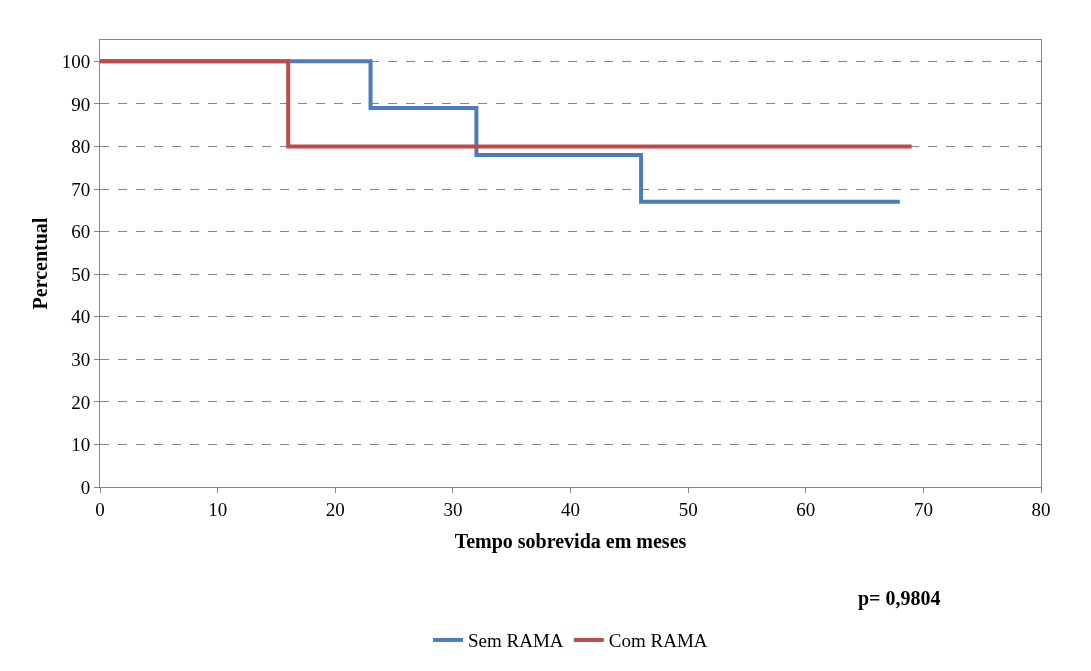  I want to click on y-tick-label: 90, so click(81, 104).